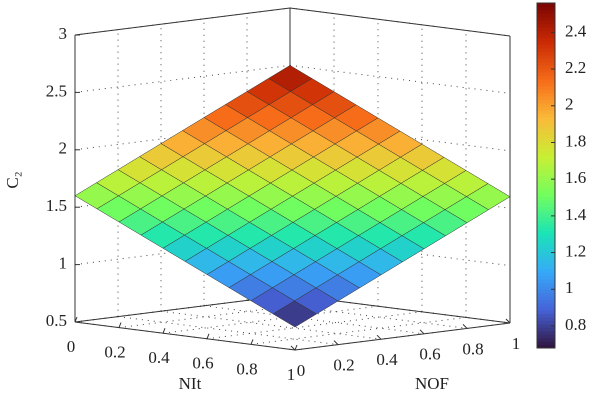  I want to click on z-tick-label: 3, so click(63, 33).